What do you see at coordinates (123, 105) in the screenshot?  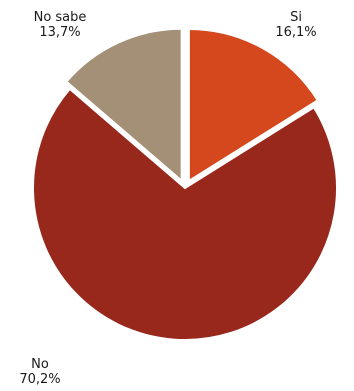 I see `pie-slice-no-sabe` at bounding box center [123, 105].